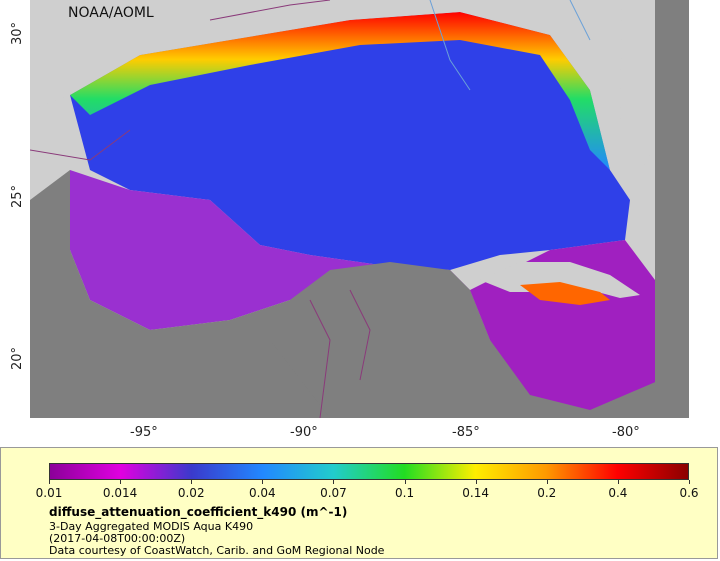 The height and width of the screenshot is (561, 720). I want to click on colorbar-tick-label: 0.014, so click(120, 493).